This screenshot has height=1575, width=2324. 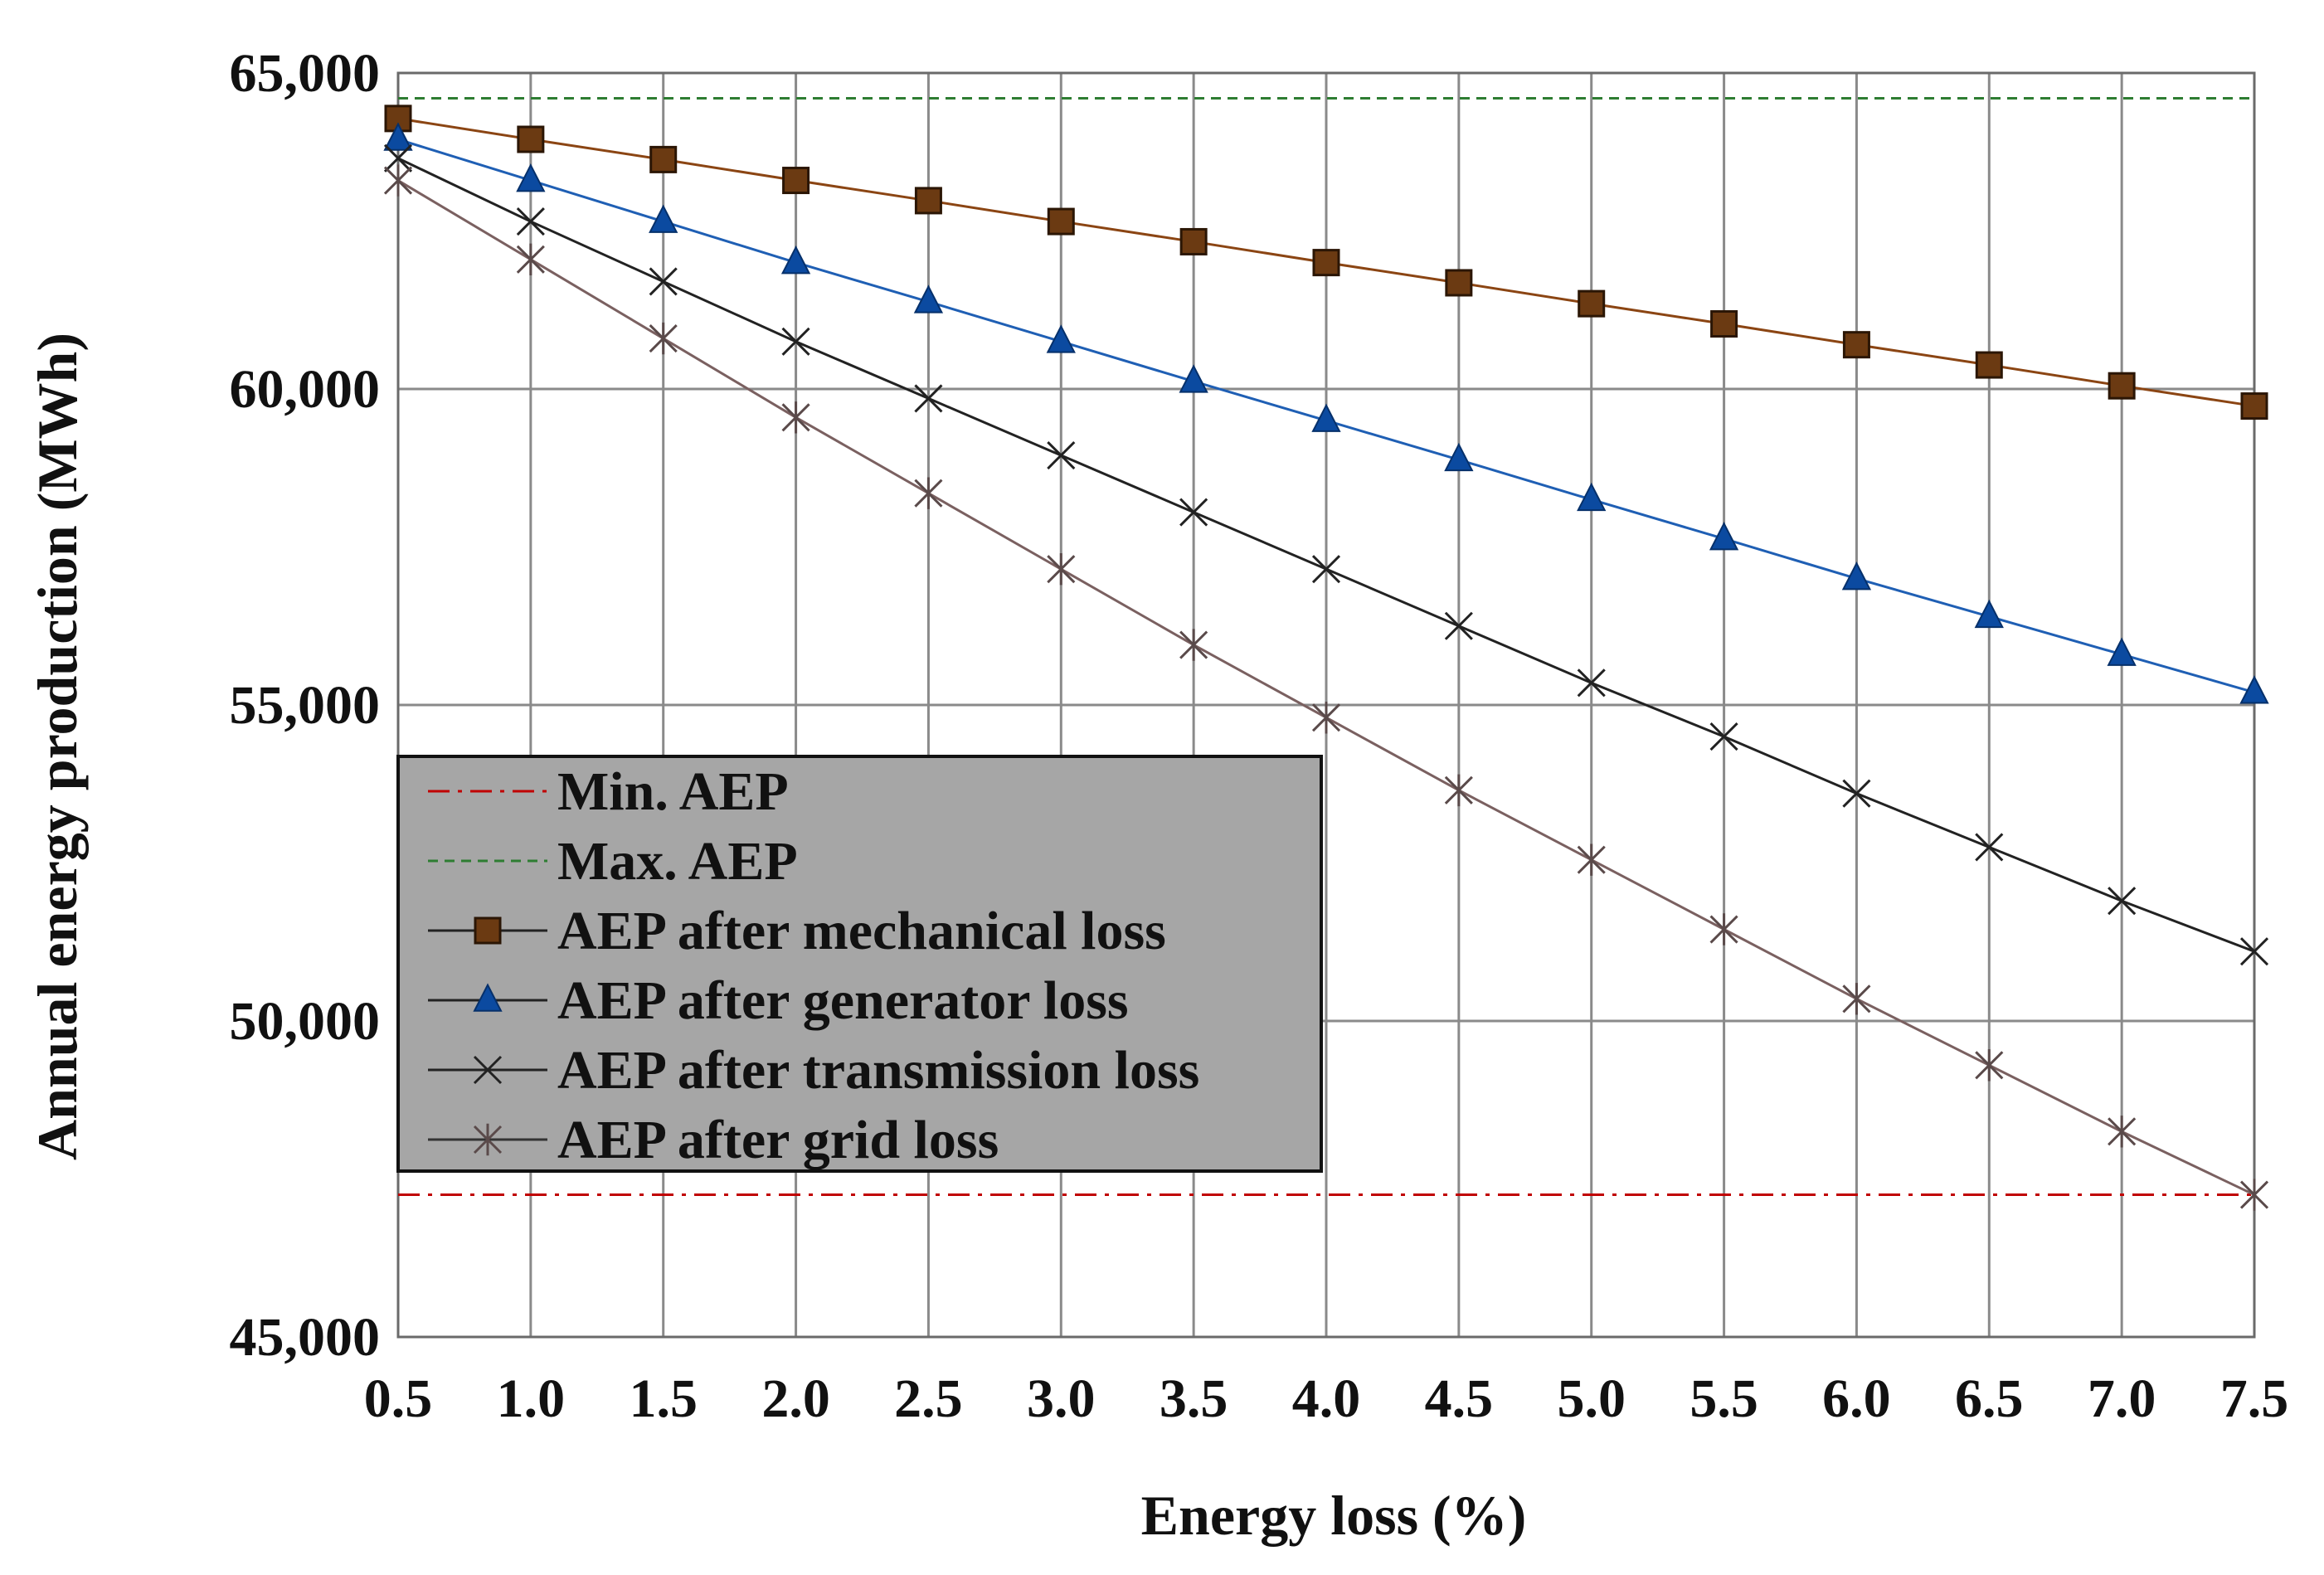 I want to click on y-axis-title: Annual energy production (MWh), so click(x=57, y=746).